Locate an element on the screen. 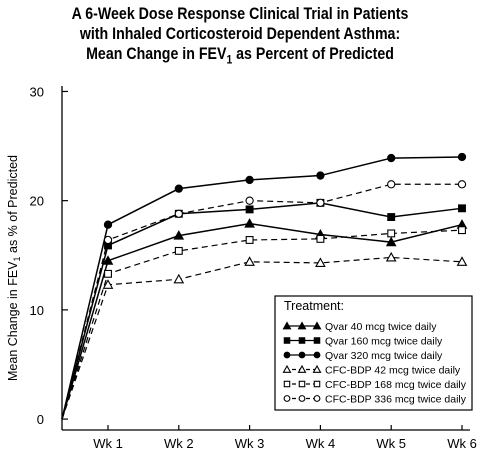  x-tick-label: Wk 1 is located at coordinates (108, 443).